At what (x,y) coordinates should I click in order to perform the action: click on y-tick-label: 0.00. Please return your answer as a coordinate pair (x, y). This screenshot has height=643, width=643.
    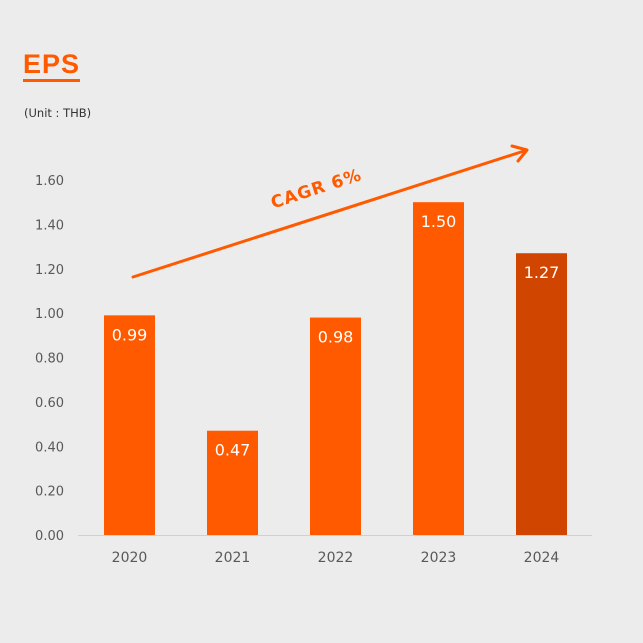
    Looking at the image, I should click on (49, 536).